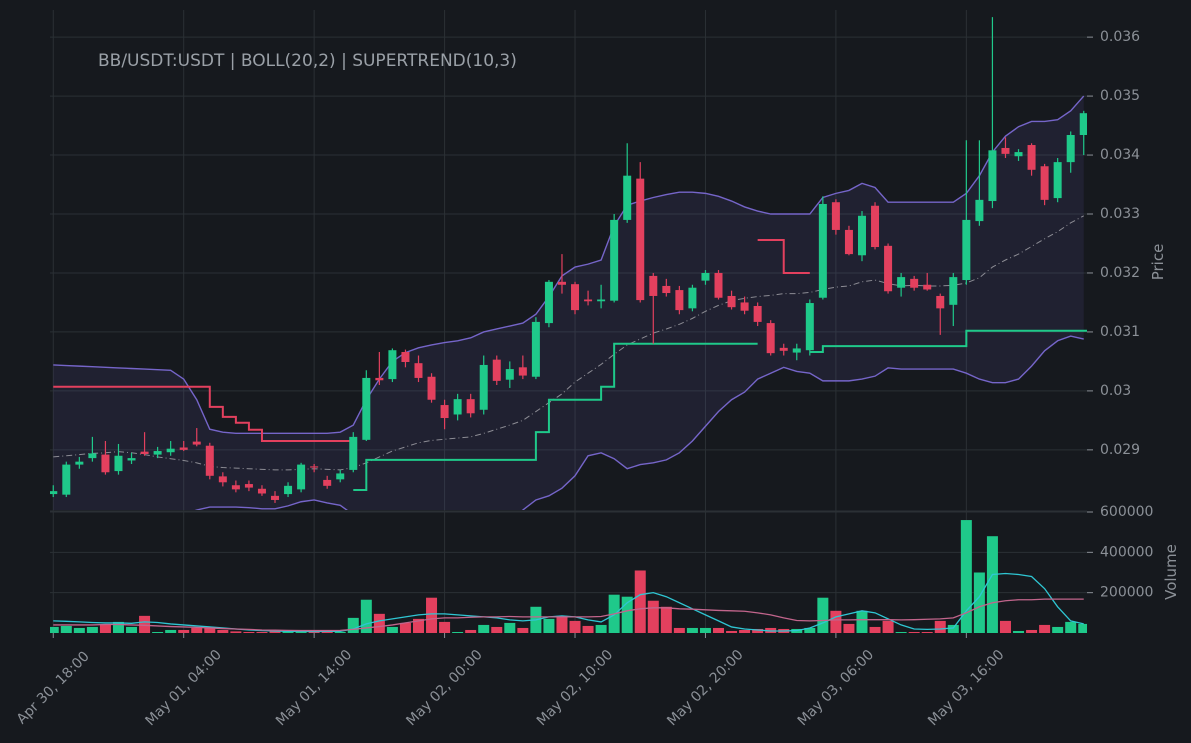  What do you see at coordinates (1126, 512) in the screenshot?
I see `y-tick-label: 600000` at bounding box center [1126, 512].